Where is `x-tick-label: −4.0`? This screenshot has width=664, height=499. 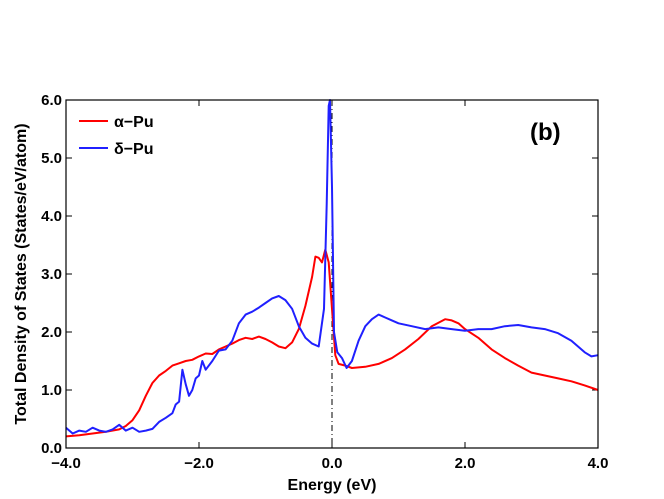 x-tick-label: −4.0 is located at coordinates (66, 463).